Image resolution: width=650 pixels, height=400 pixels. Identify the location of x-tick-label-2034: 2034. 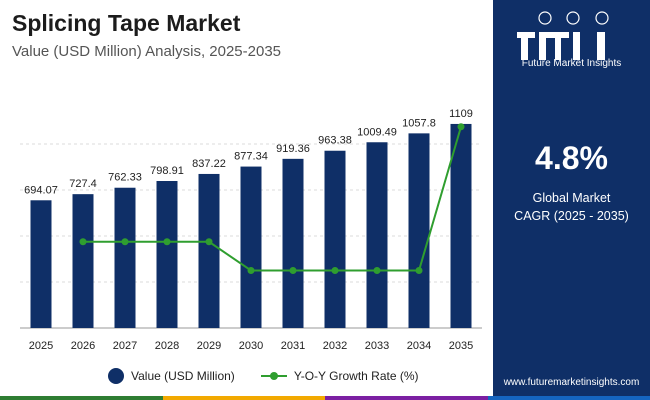
(419, 346).